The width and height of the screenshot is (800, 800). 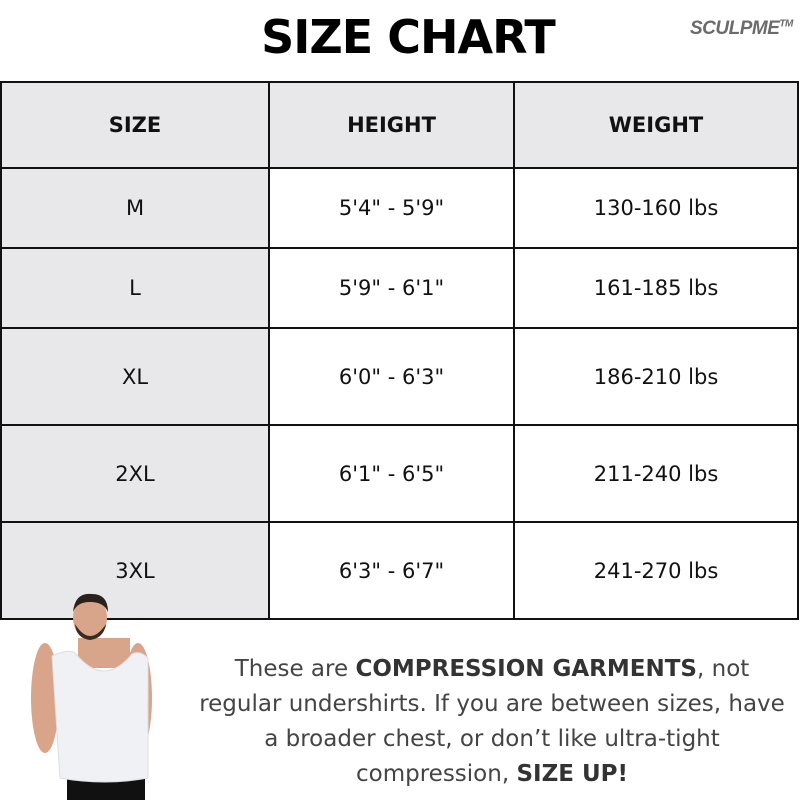 I want to click on table-row: XL 6'0" - 6'3" 186-210 lbs, so click(x=399, y=376).